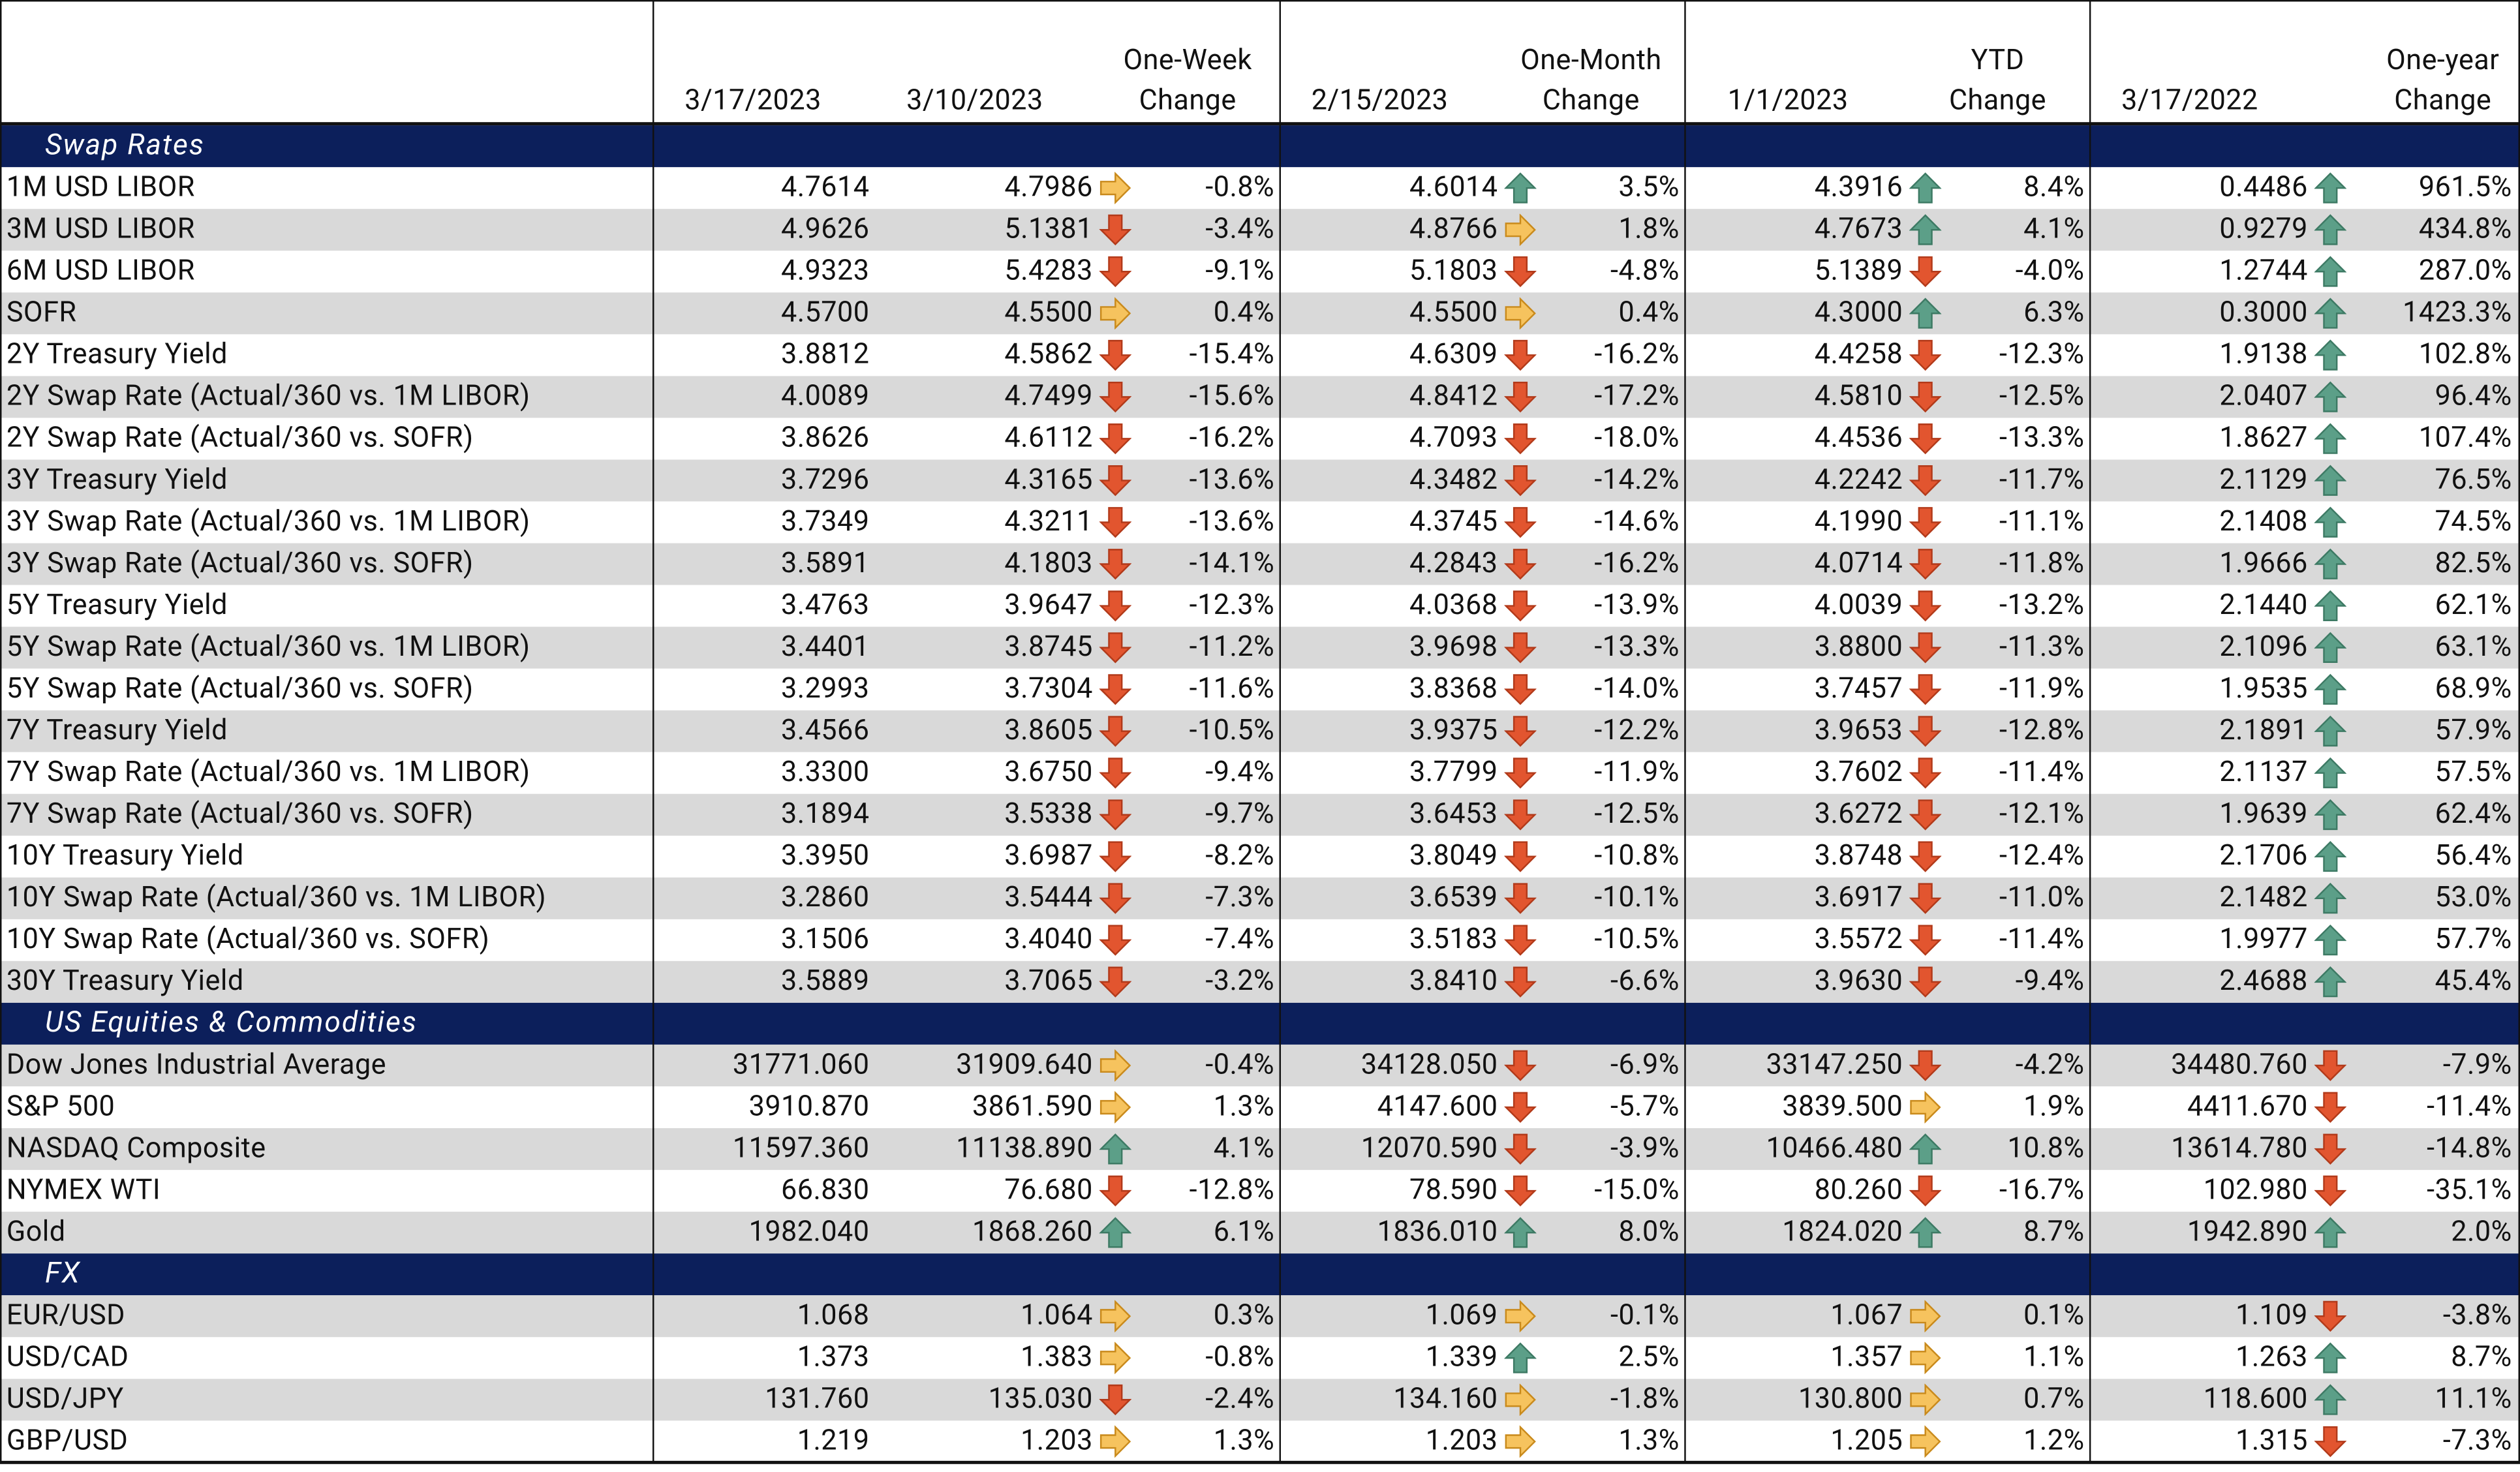 This screenshot has width=2520, height=1472. Describe the element at coordinates (2042, 439) in the screenshot. I see `change-cell: -13.3%` at that location.